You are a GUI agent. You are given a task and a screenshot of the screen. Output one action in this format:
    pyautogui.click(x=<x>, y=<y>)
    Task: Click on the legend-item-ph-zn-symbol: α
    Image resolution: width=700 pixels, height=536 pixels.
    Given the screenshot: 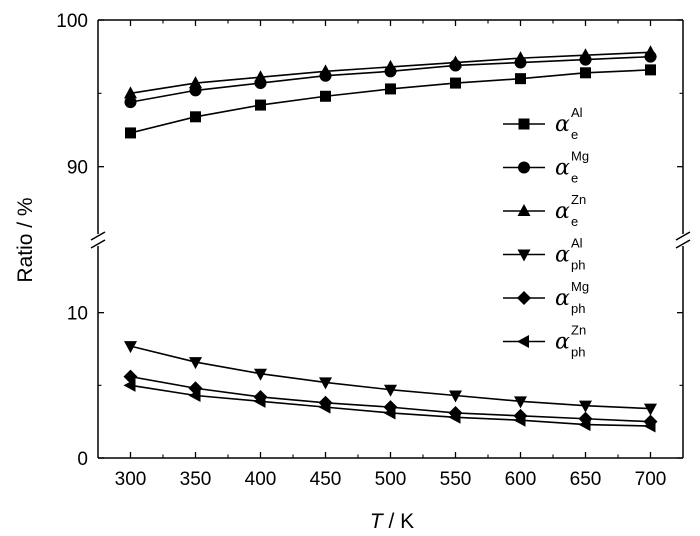 What is the action you would take?
    pyautogui.click(x=562, y=342)
    